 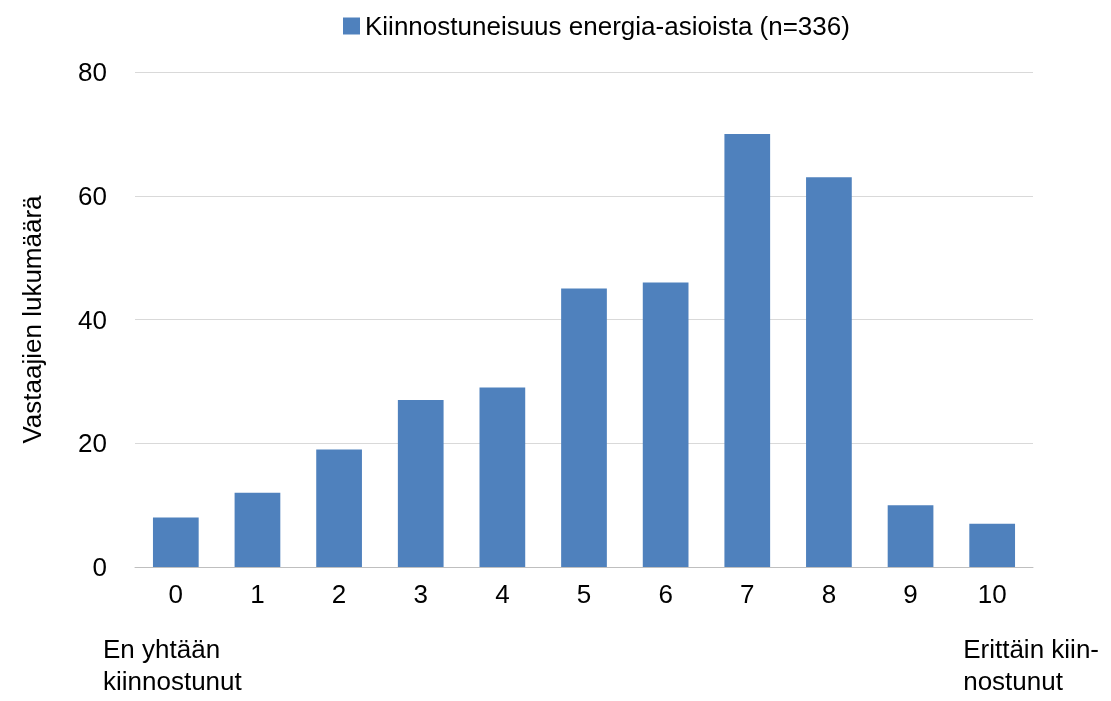 I want to click on y-axis-title: Vastaajien lukumäärä, so click(x=32, y=319).